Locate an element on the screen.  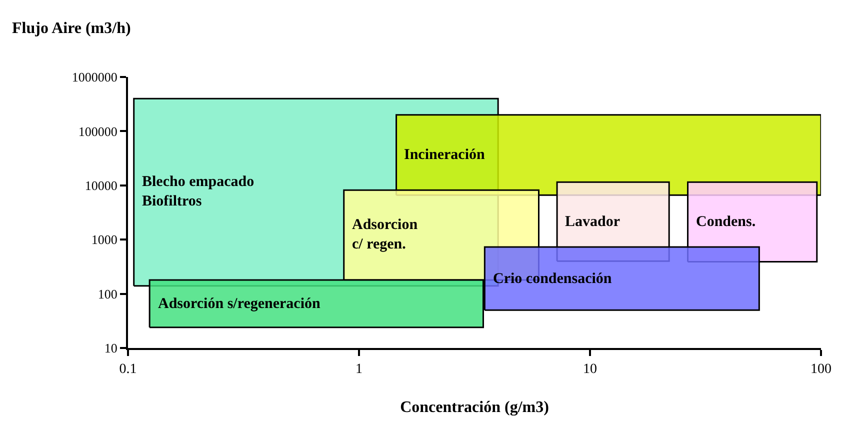
y-tick-label: 100 is located at coordinates (108, 294).